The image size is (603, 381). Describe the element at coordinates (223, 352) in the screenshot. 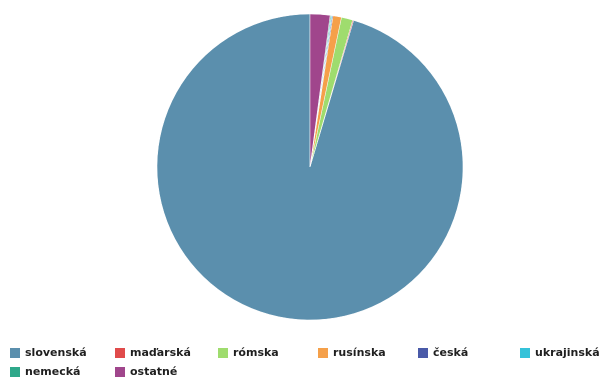

I see `legend-swatch-romska` at that location.